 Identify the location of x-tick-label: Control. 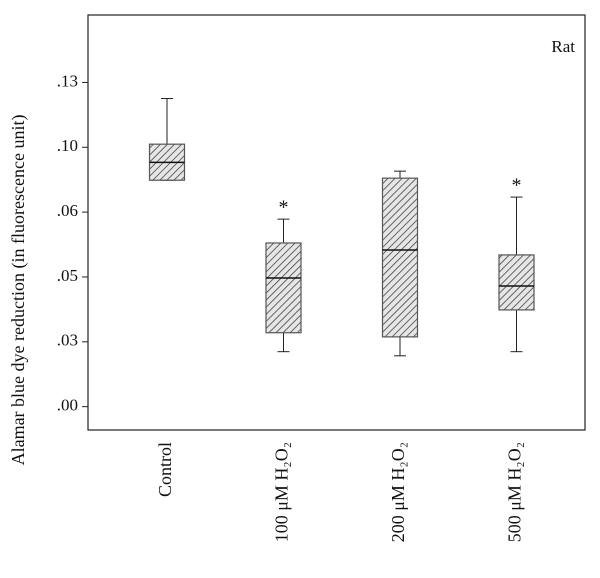
(165, 469).